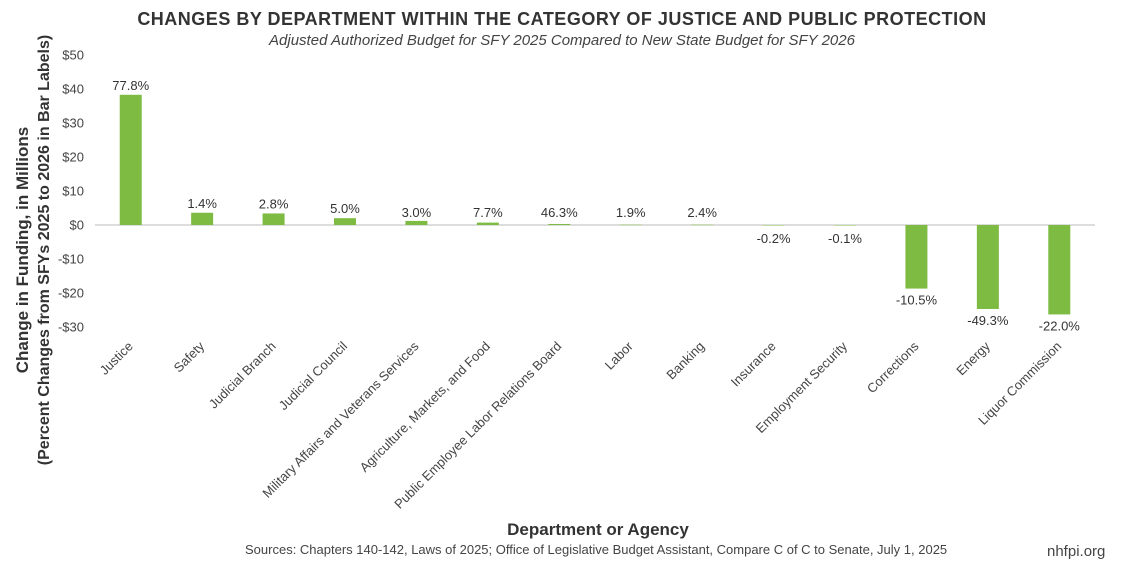  What do you see at coordinates (425, 407) in the screenshot?
I see `x-tick-label: Agriculture, Markets, and Food` at bounding box center [425, 407].